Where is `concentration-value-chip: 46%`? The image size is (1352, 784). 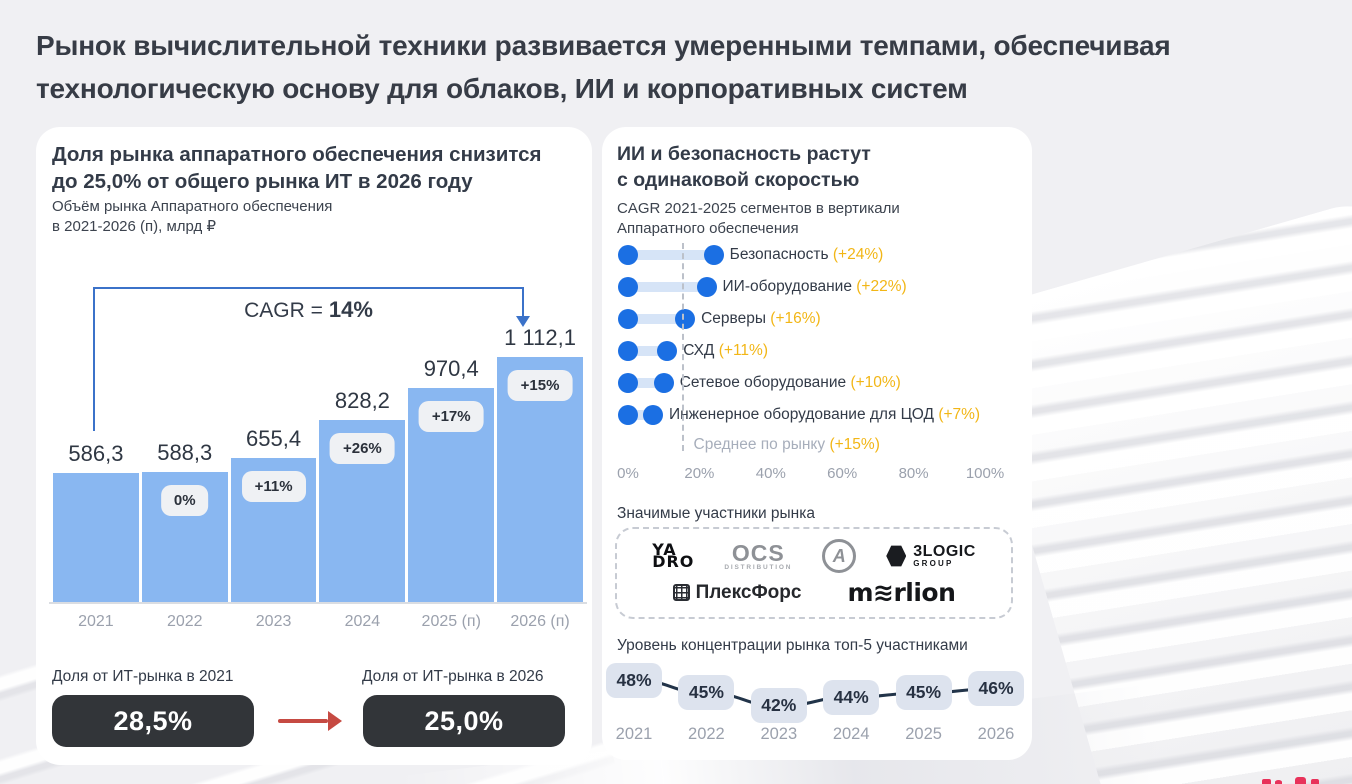
concentration-value-chip: 46% is located at coordinates (996, 689).